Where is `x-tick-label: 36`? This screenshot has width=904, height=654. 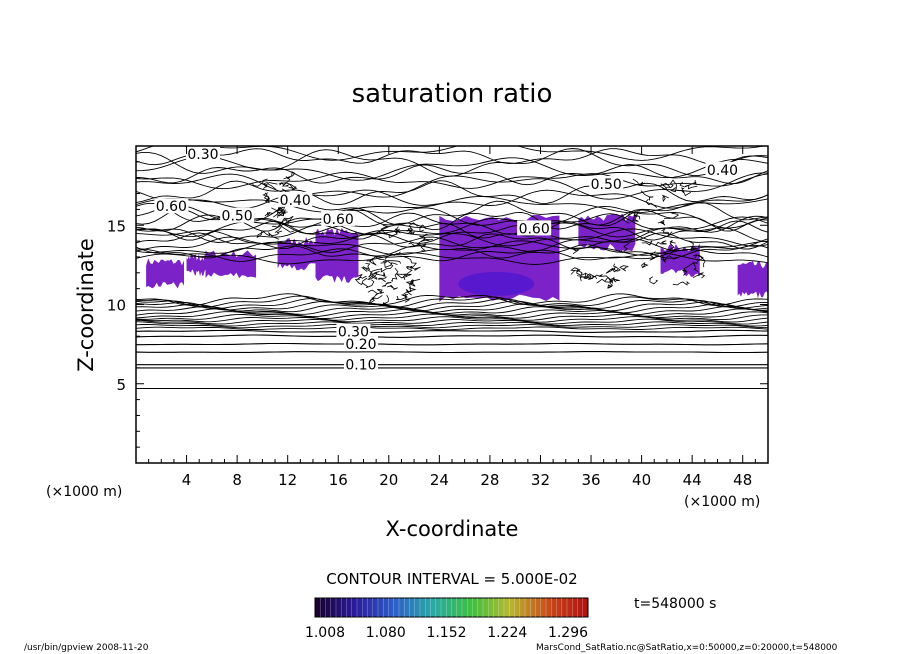
x-tick-label: 36 is located at coordinates (590, 480).